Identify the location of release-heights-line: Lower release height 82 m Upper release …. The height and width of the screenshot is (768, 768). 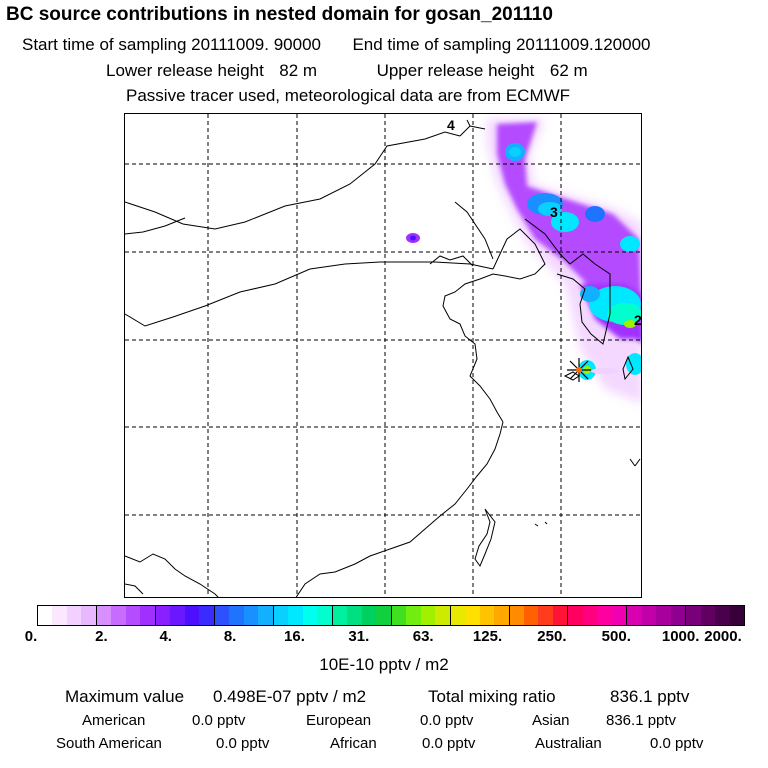
(347, 71).